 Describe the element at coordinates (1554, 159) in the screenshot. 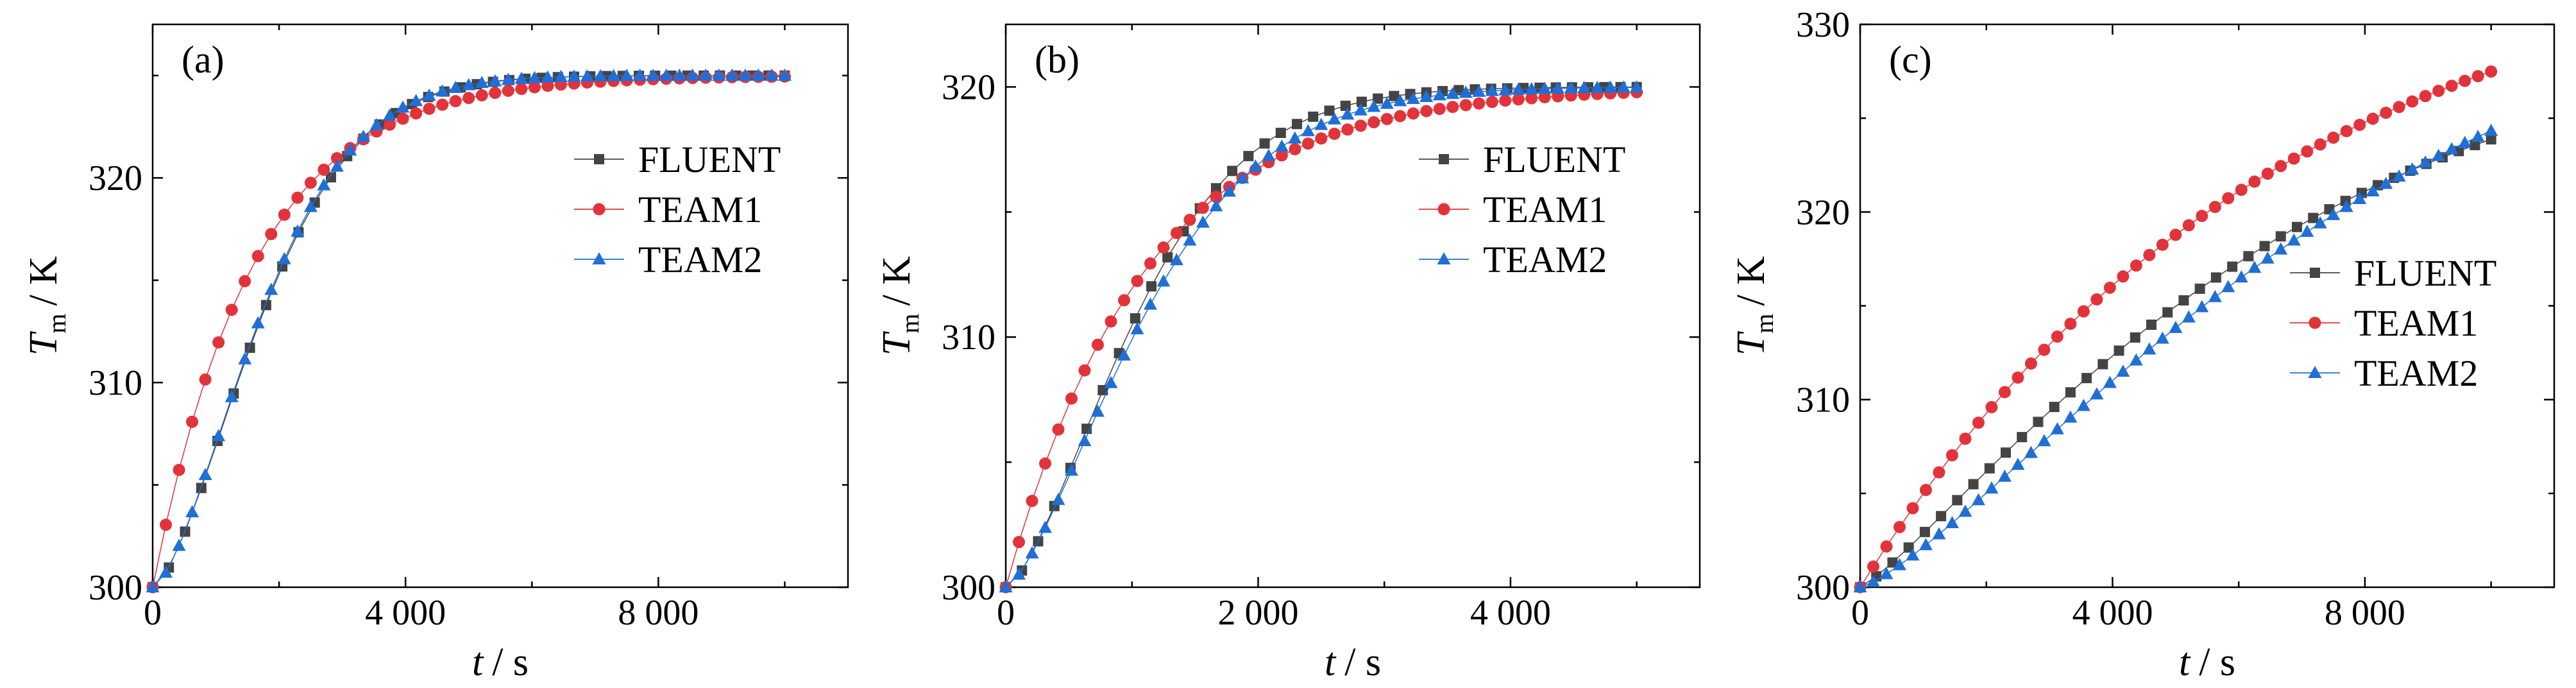

I see `legend-label: FLUENT` at that location.